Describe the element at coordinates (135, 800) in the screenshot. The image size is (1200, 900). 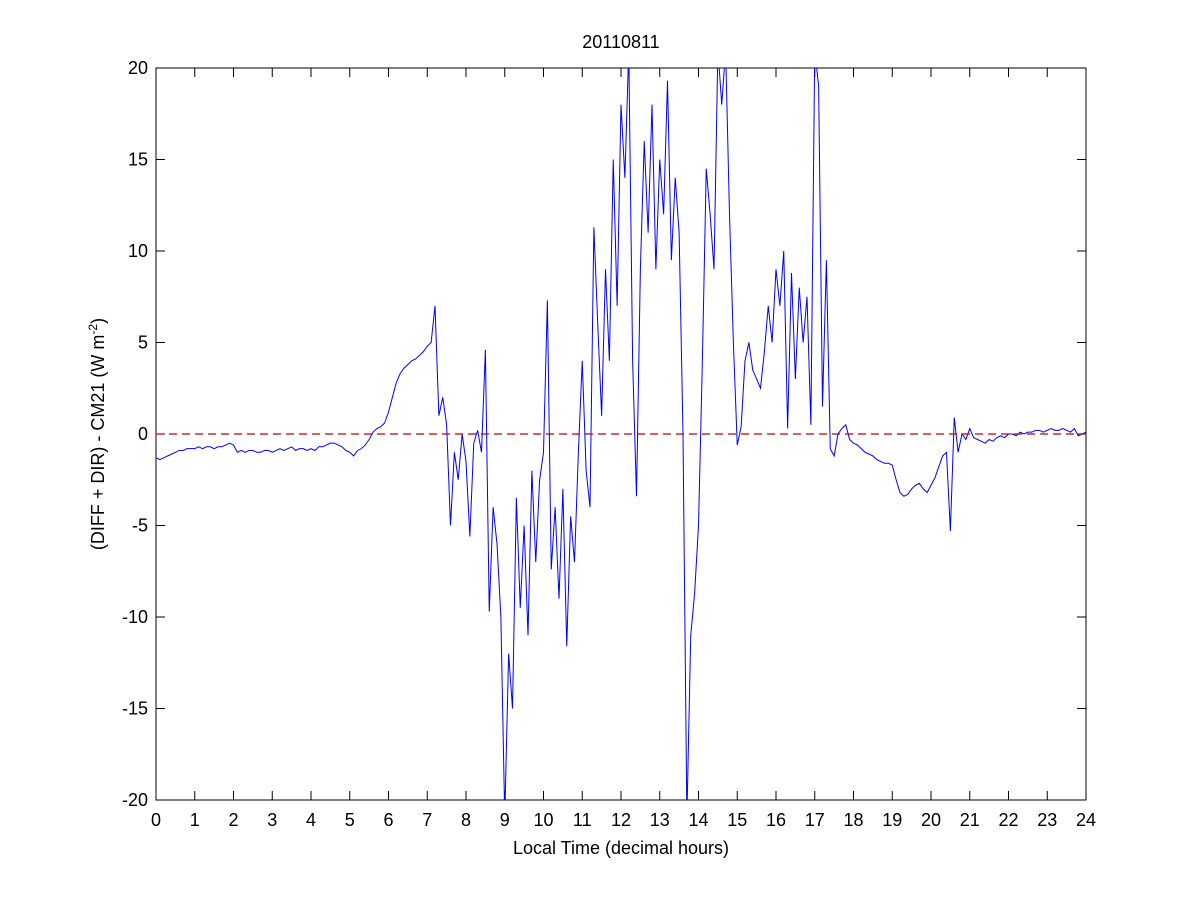
I see `y-tick-label: -20` at that location.